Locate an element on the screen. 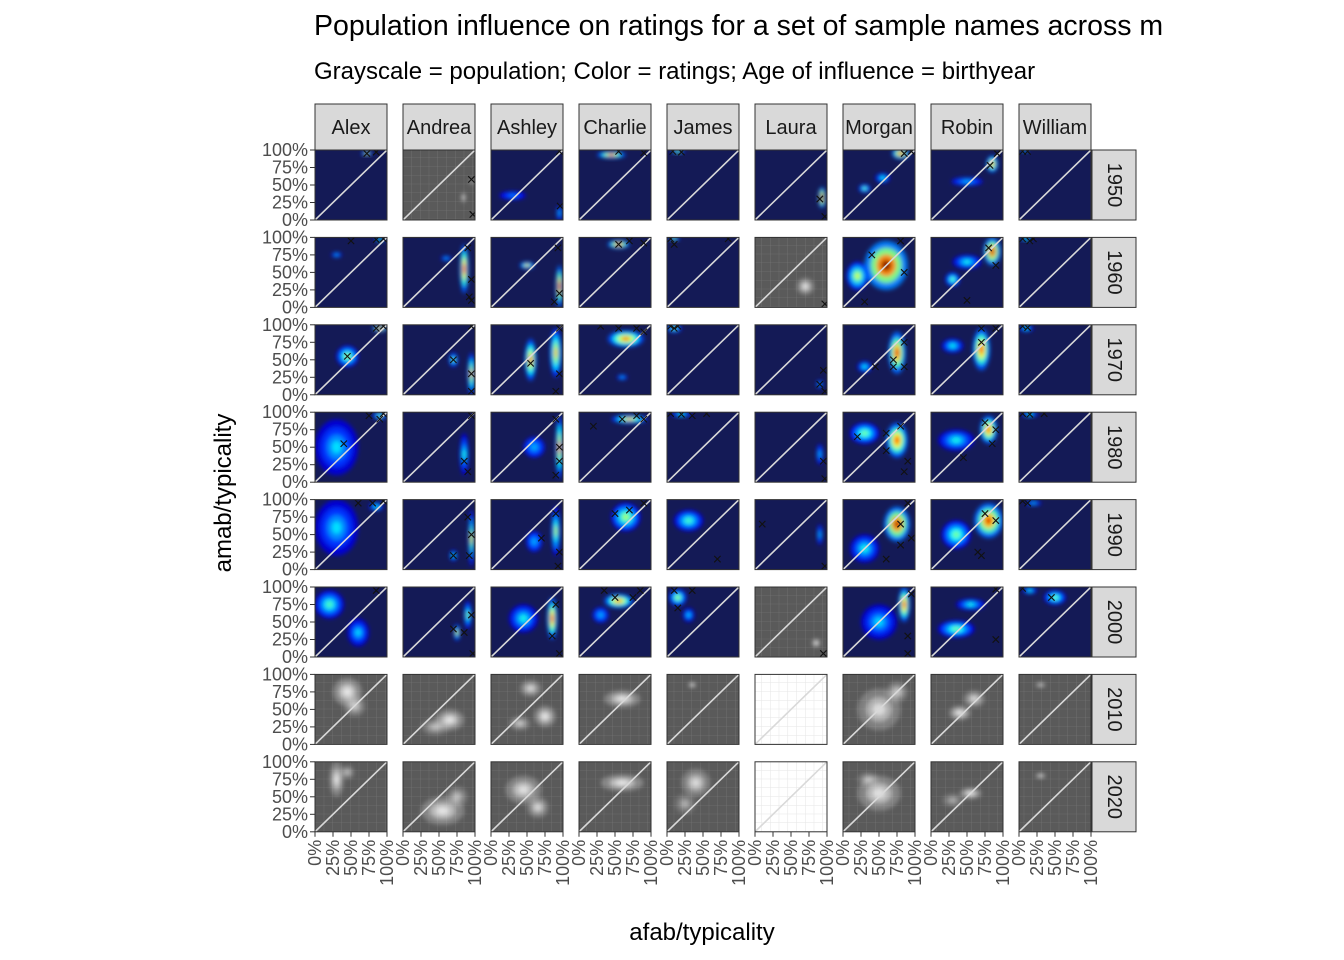 The height and width of the screenshot is (960, 1344). x-tick-label: 100% is located at coordinates (387, 863).